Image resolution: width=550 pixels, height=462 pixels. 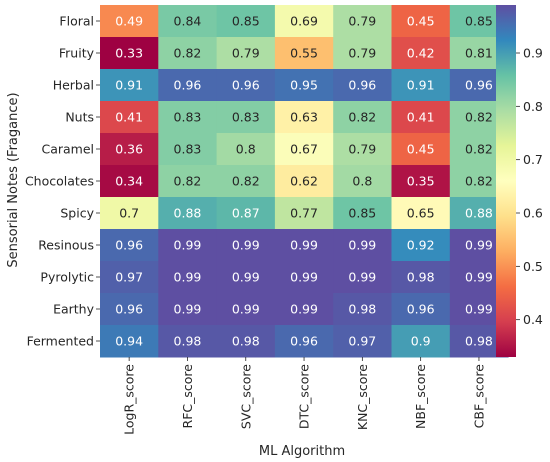 I want to click on colorbar-tick-label: 0.8, so click(x=533, y=106).